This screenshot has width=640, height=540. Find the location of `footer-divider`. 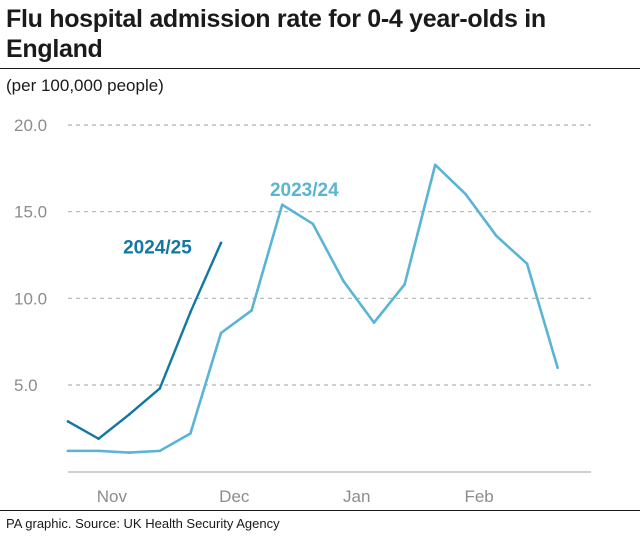

footer-divider is located at coordinates (320, 510).